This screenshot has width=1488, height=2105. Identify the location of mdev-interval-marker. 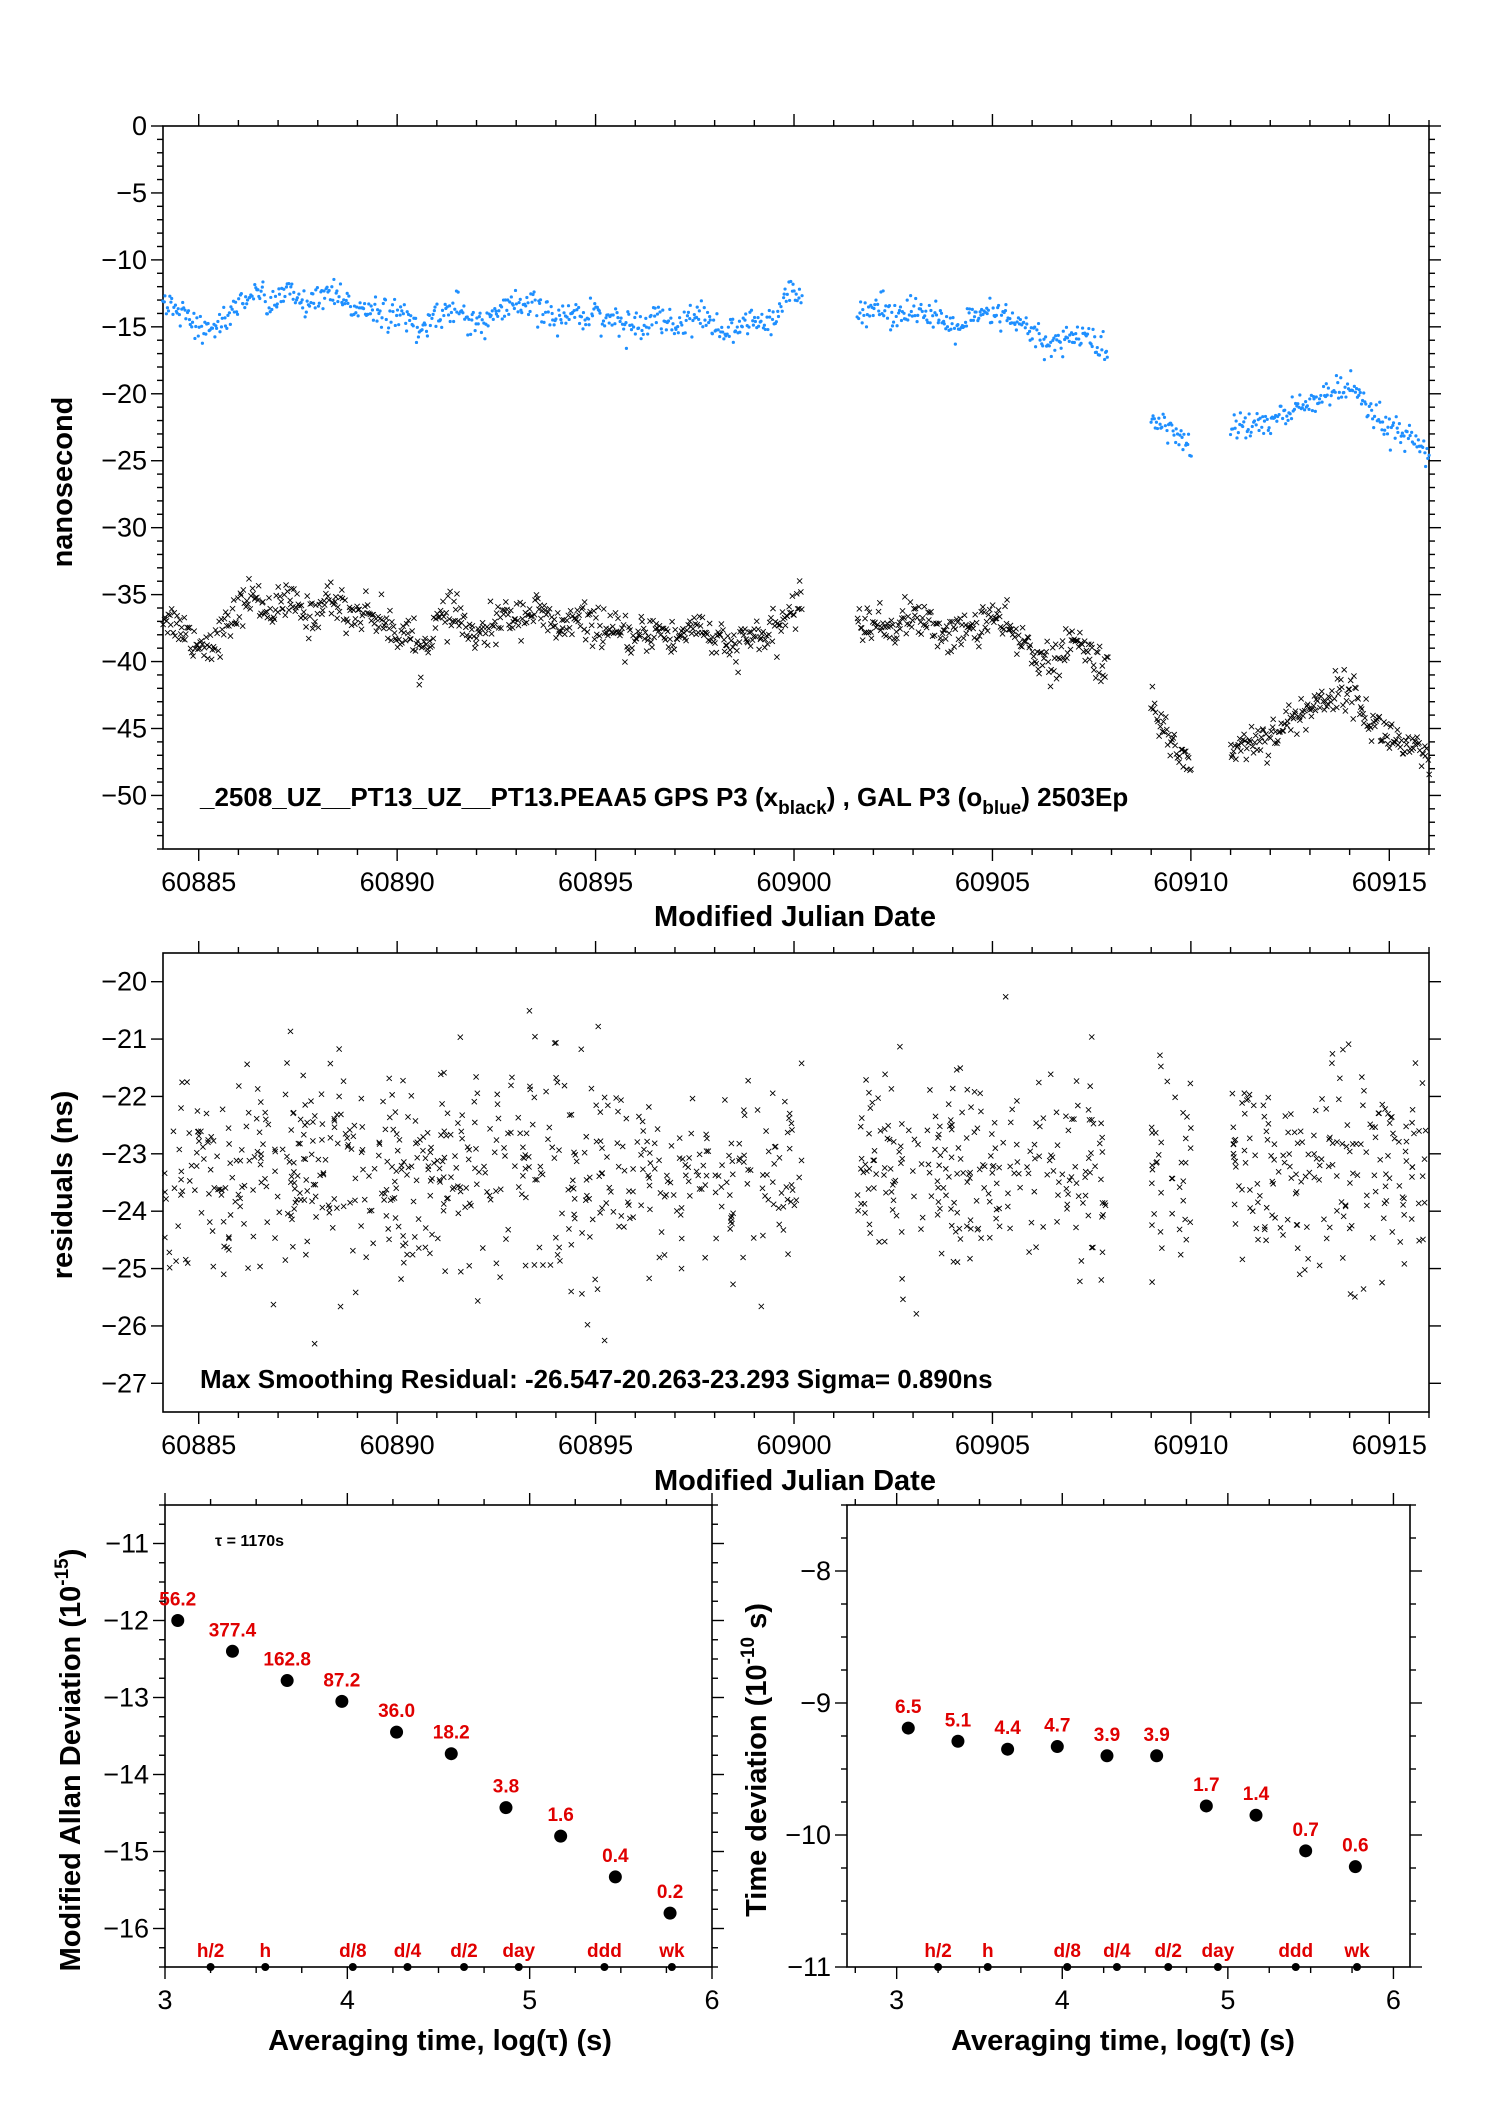
(265, 1967).